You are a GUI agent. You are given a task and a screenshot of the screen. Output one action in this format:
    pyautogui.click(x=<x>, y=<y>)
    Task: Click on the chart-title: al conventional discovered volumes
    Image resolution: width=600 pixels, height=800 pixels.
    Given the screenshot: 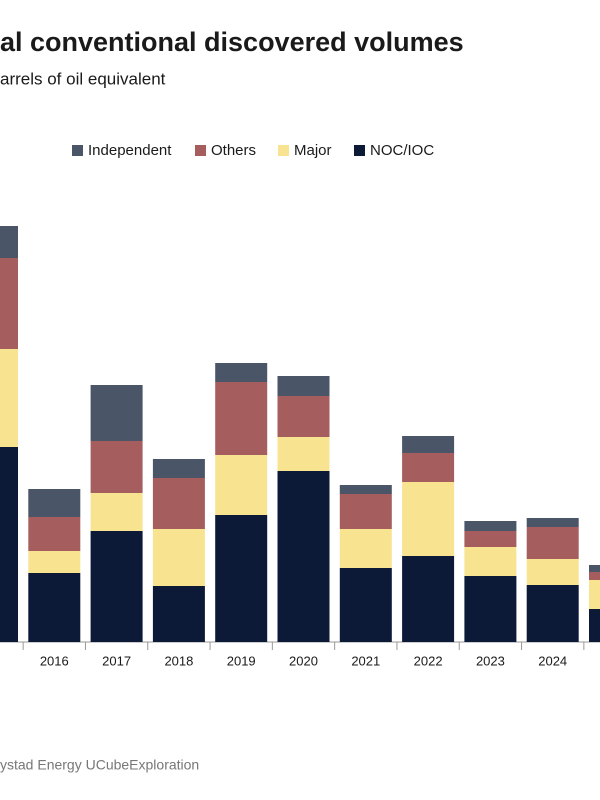 What is the action you would take?
    pyautogui.click(x=232, y=42)
    